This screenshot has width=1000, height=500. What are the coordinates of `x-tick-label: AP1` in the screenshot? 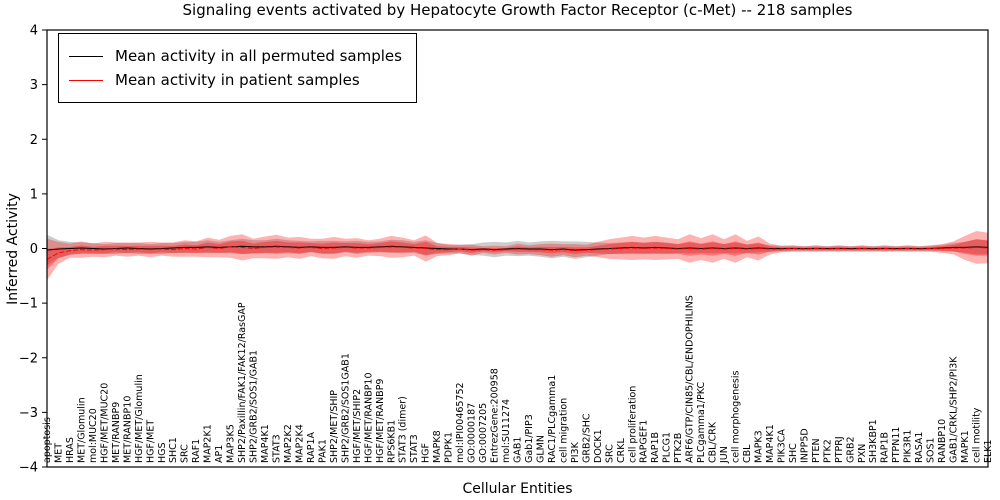 It's located at (219, 454).